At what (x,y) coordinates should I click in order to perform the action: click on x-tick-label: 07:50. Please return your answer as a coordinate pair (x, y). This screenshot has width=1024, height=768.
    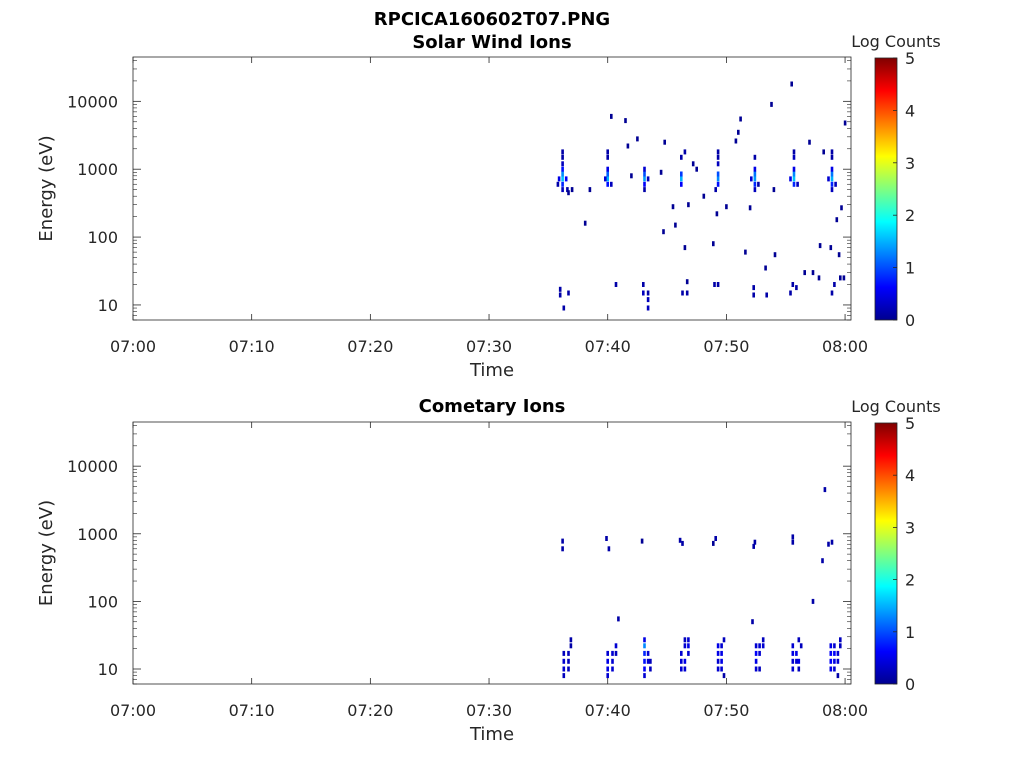
    Looking at the image, I should click on (726, 346).